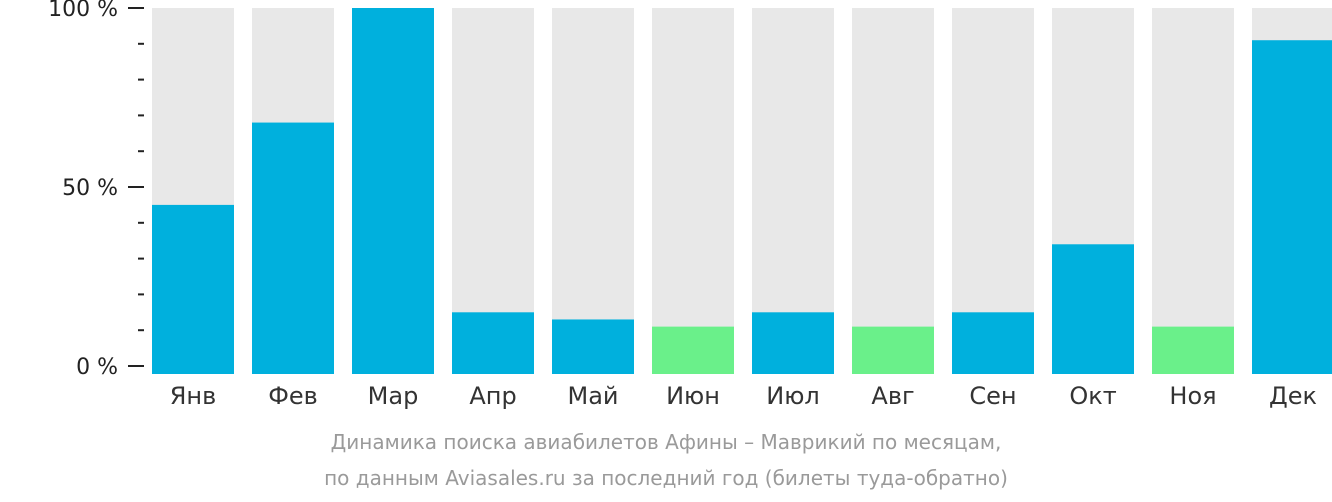  What do you see at coordinates (293, 396) in the screenshot?
I see `x-axis-category-label: Фев` at bounding box center [293, 396].